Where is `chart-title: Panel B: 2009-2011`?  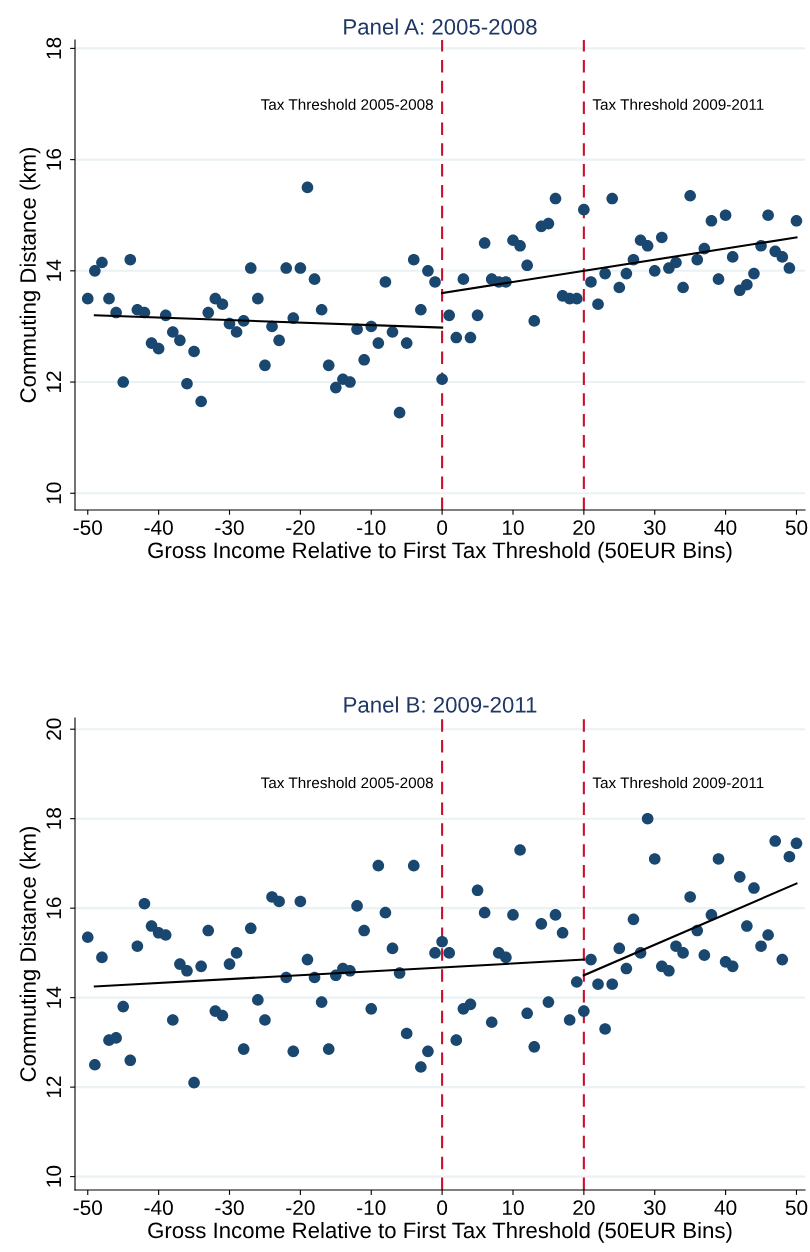 chart-title: Panel B: 2009-2011 is located at coordinates (440, 704).